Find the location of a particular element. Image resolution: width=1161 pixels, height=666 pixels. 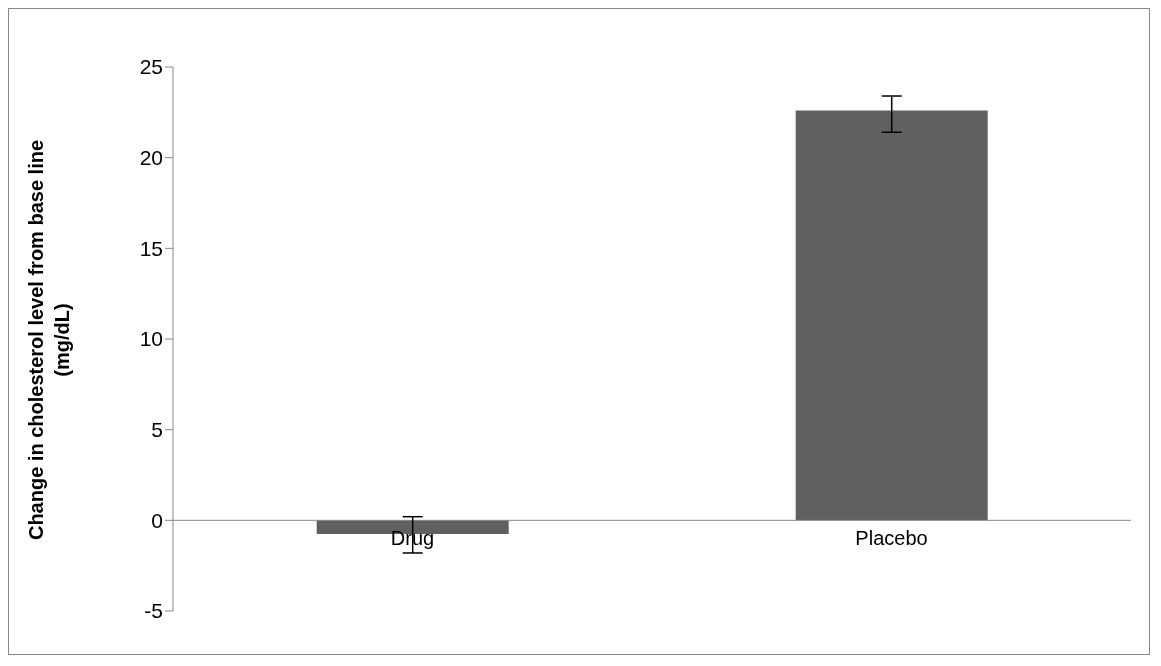

y-tick-label: 15 is located at coordinates (151, 248).